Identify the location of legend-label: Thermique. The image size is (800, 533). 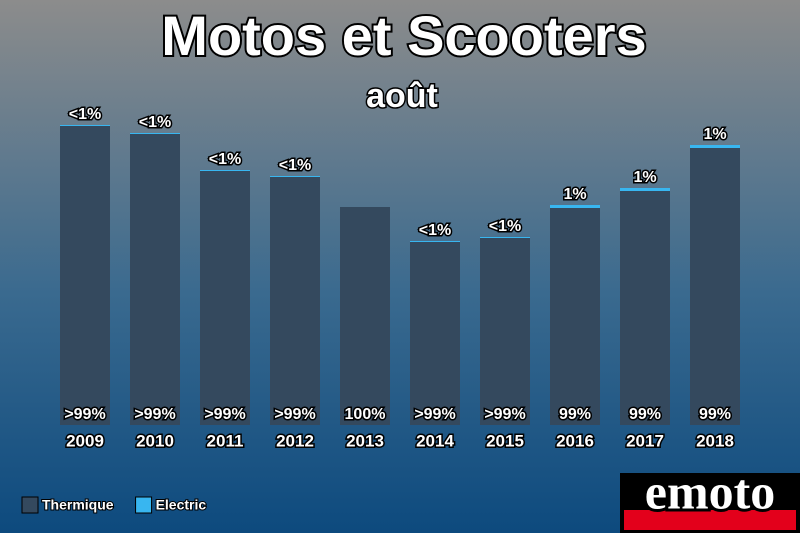
(78, 505).